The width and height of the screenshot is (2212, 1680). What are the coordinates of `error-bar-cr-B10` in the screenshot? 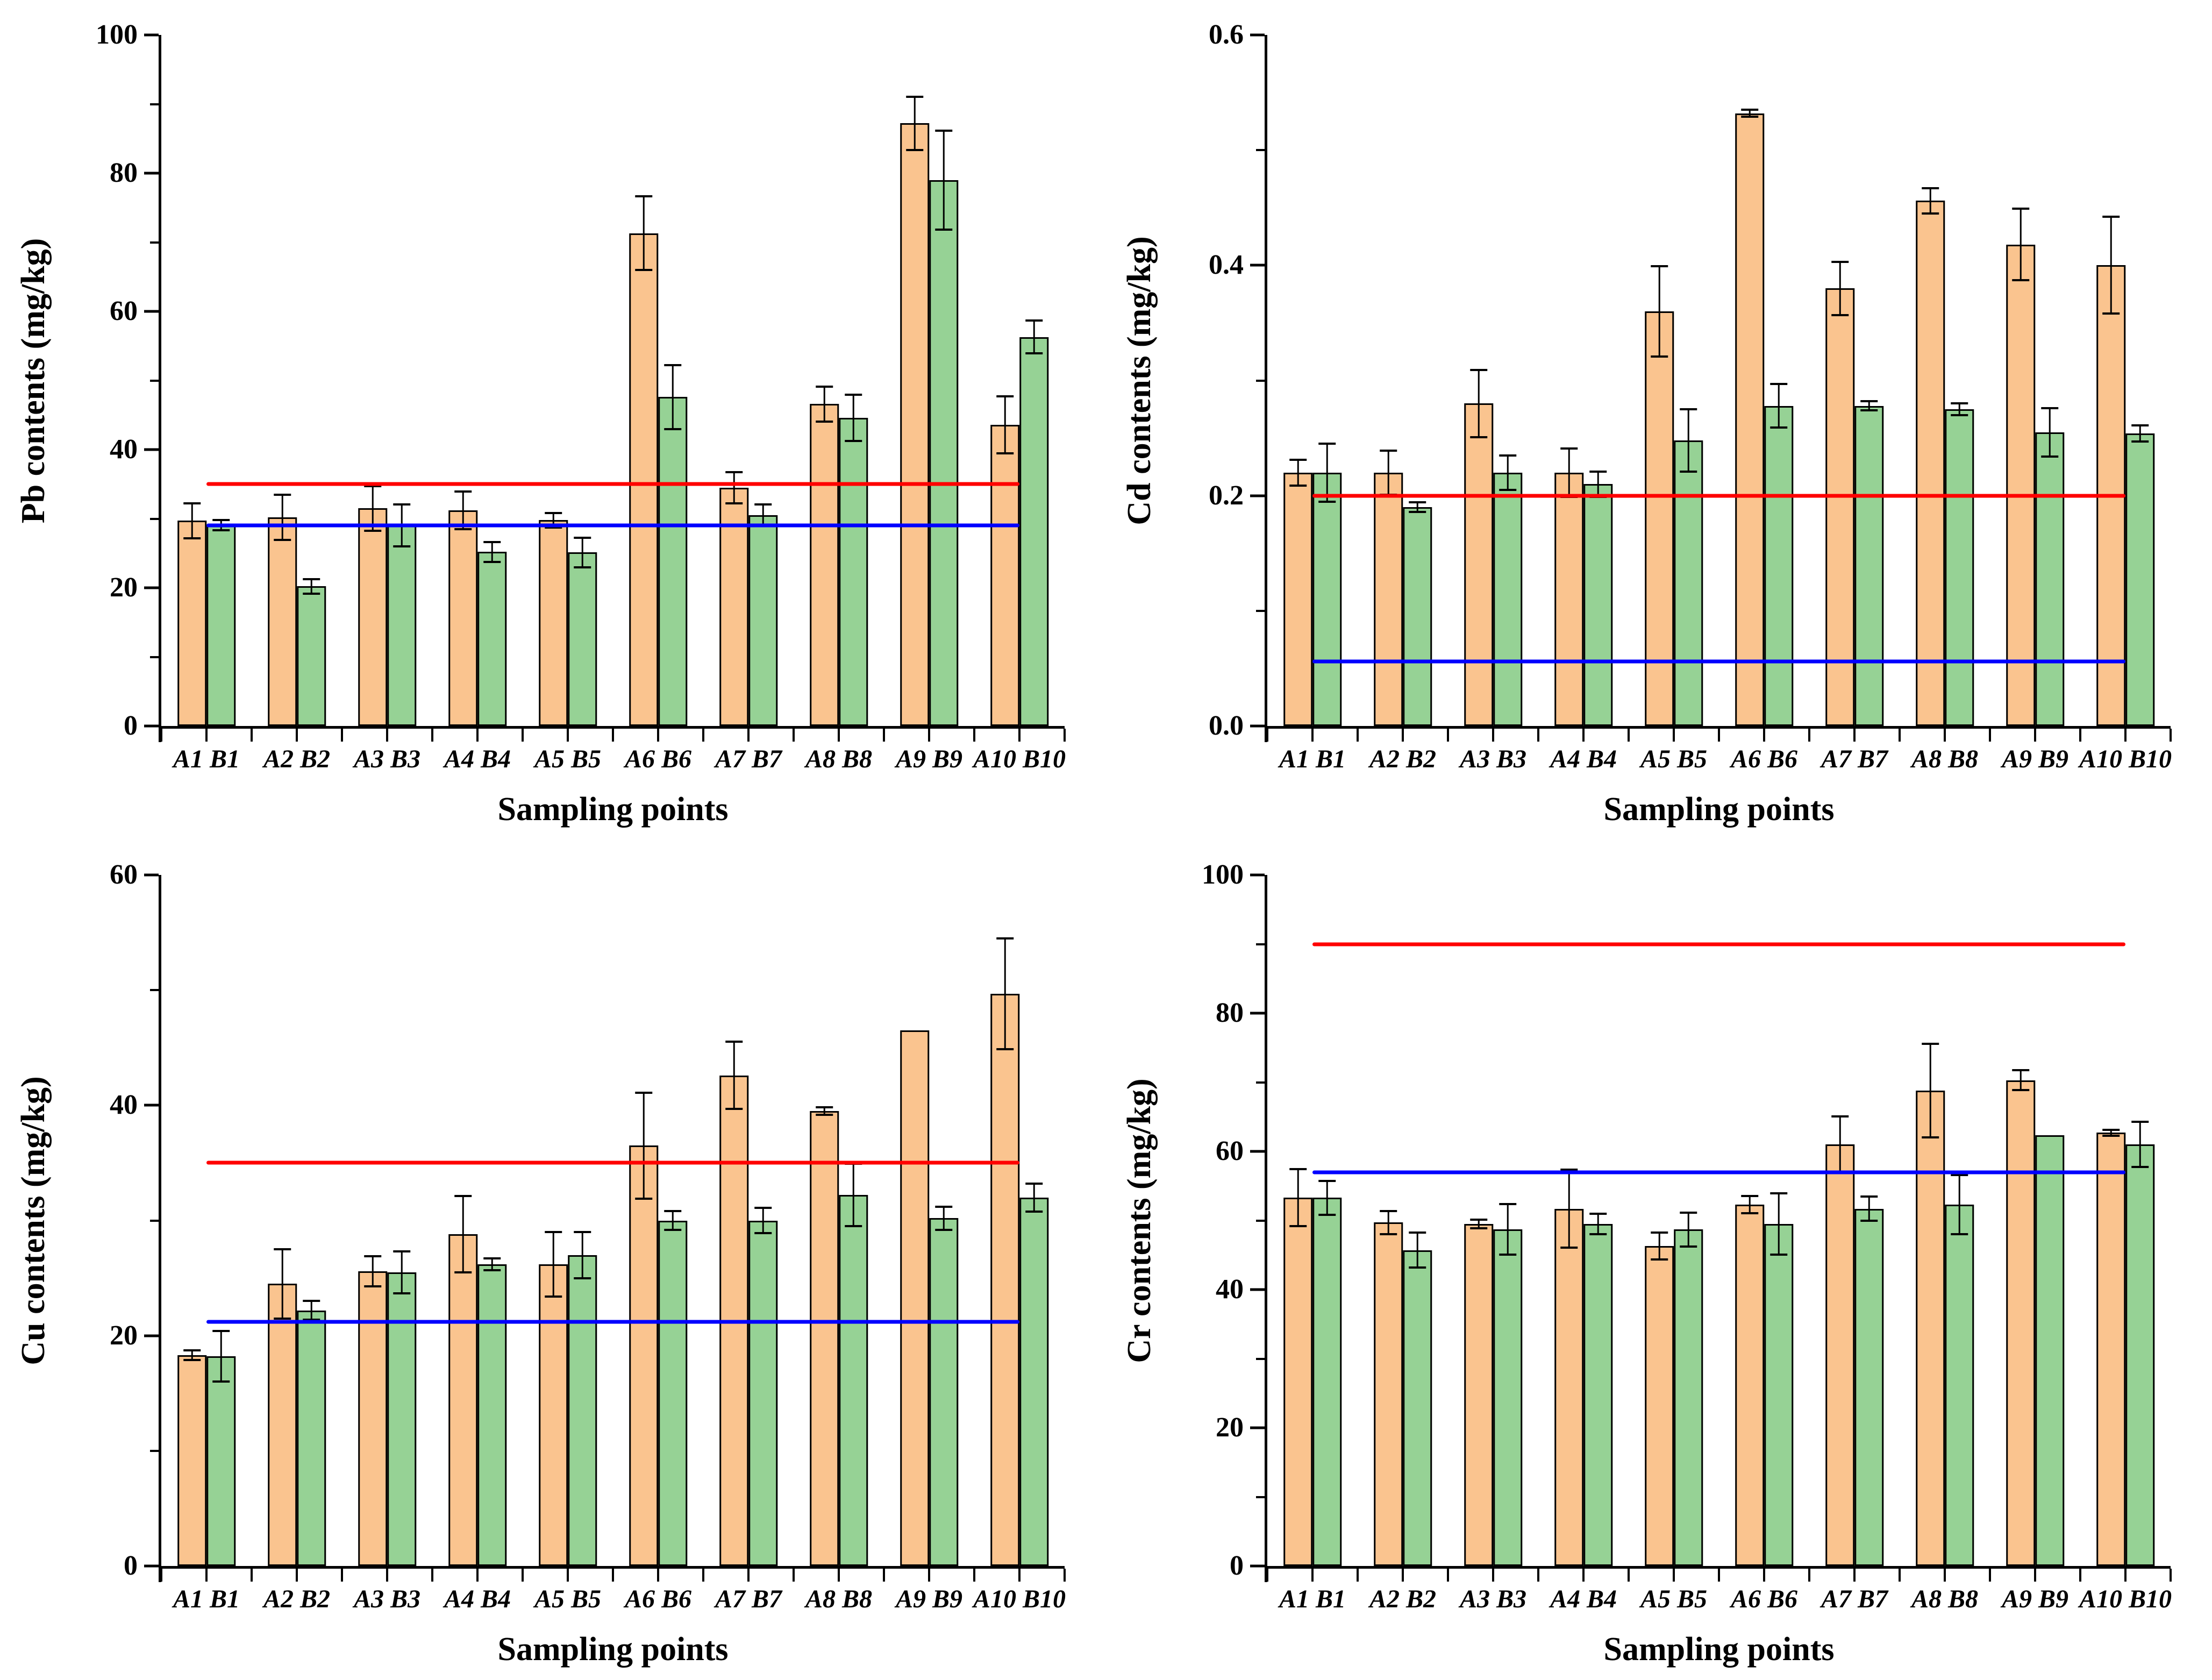 It's located at (2140, 1144).